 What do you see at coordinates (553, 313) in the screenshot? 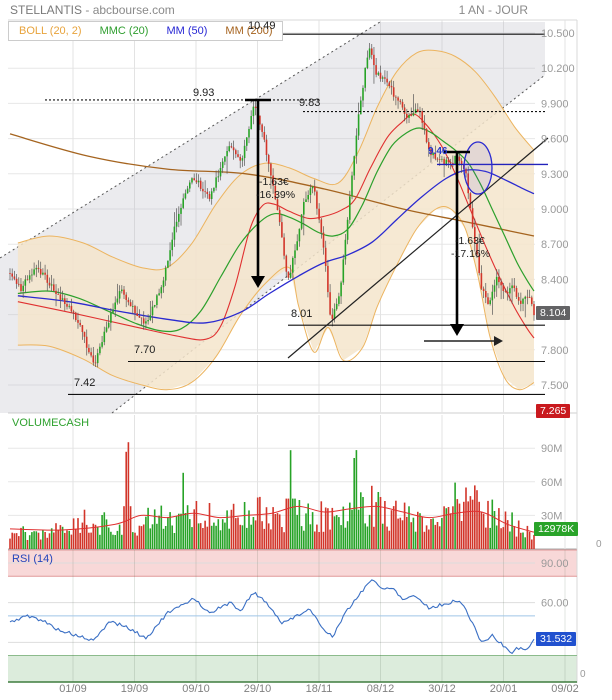
I see `last-price-badge: 8.104` at bounding box center [553, 313].